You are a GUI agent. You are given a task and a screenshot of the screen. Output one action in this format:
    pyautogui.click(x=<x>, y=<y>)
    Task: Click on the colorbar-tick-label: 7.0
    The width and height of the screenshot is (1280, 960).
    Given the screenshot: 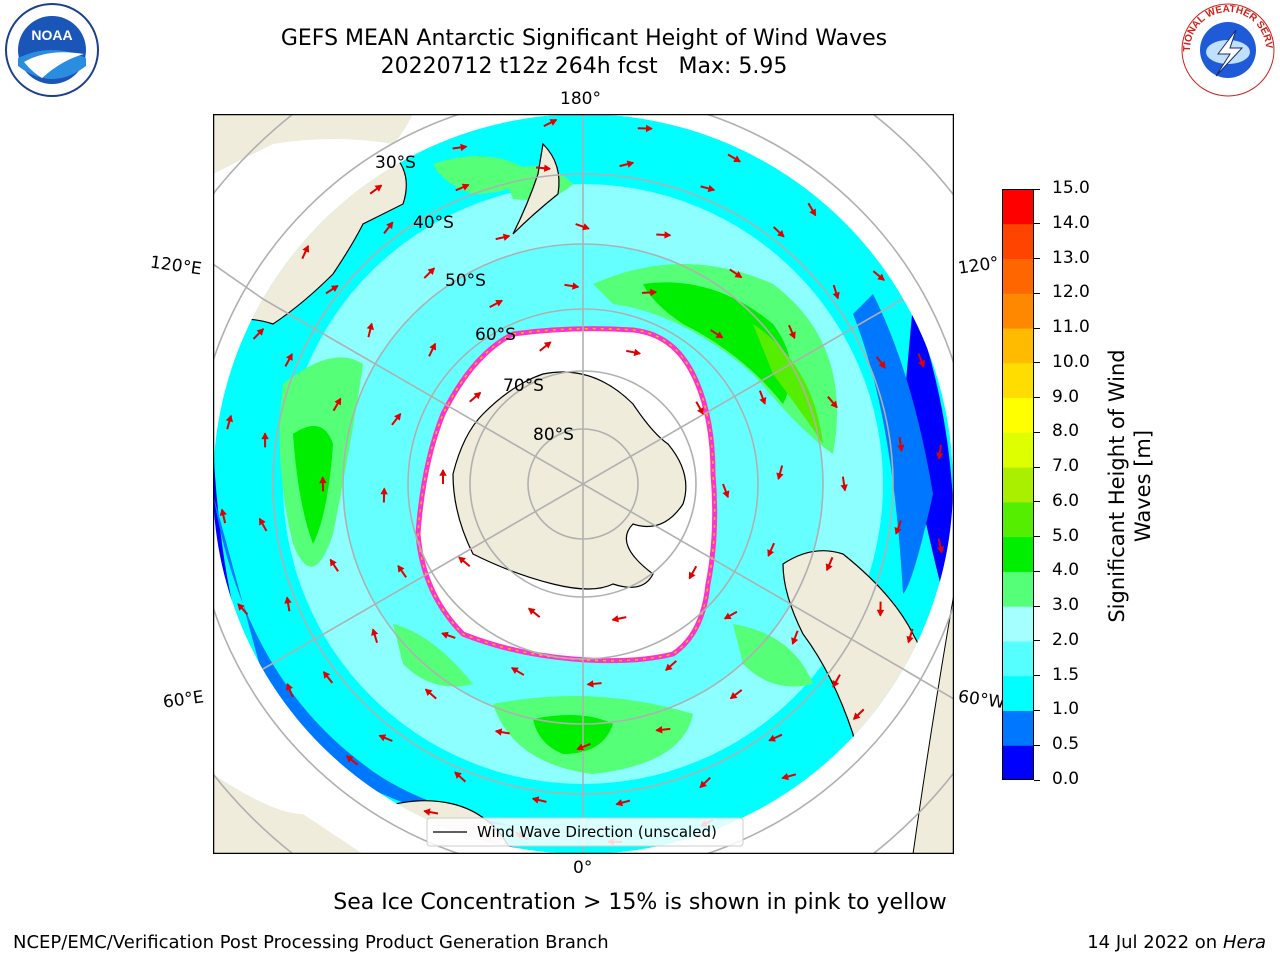 What is the action you would take?
    pyautogui.click(x=1066, y=466)
    